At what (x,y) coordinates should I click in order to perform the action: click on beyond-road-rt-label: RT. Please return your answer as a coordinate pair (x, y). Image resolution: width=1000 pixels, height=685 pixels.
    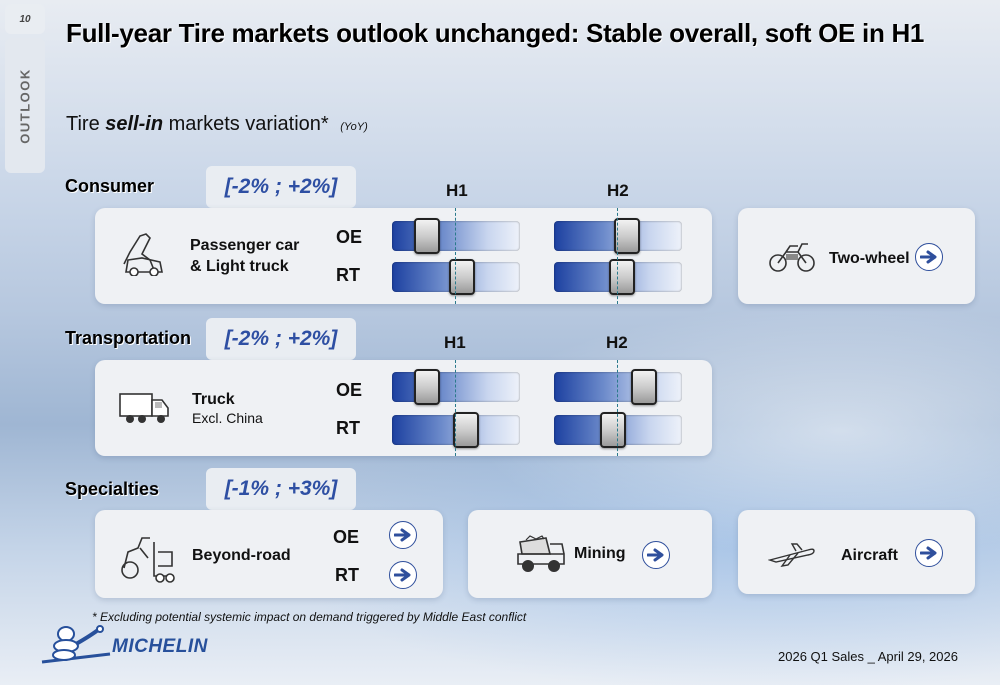
    Looking at the image, I should click on (347, 575).